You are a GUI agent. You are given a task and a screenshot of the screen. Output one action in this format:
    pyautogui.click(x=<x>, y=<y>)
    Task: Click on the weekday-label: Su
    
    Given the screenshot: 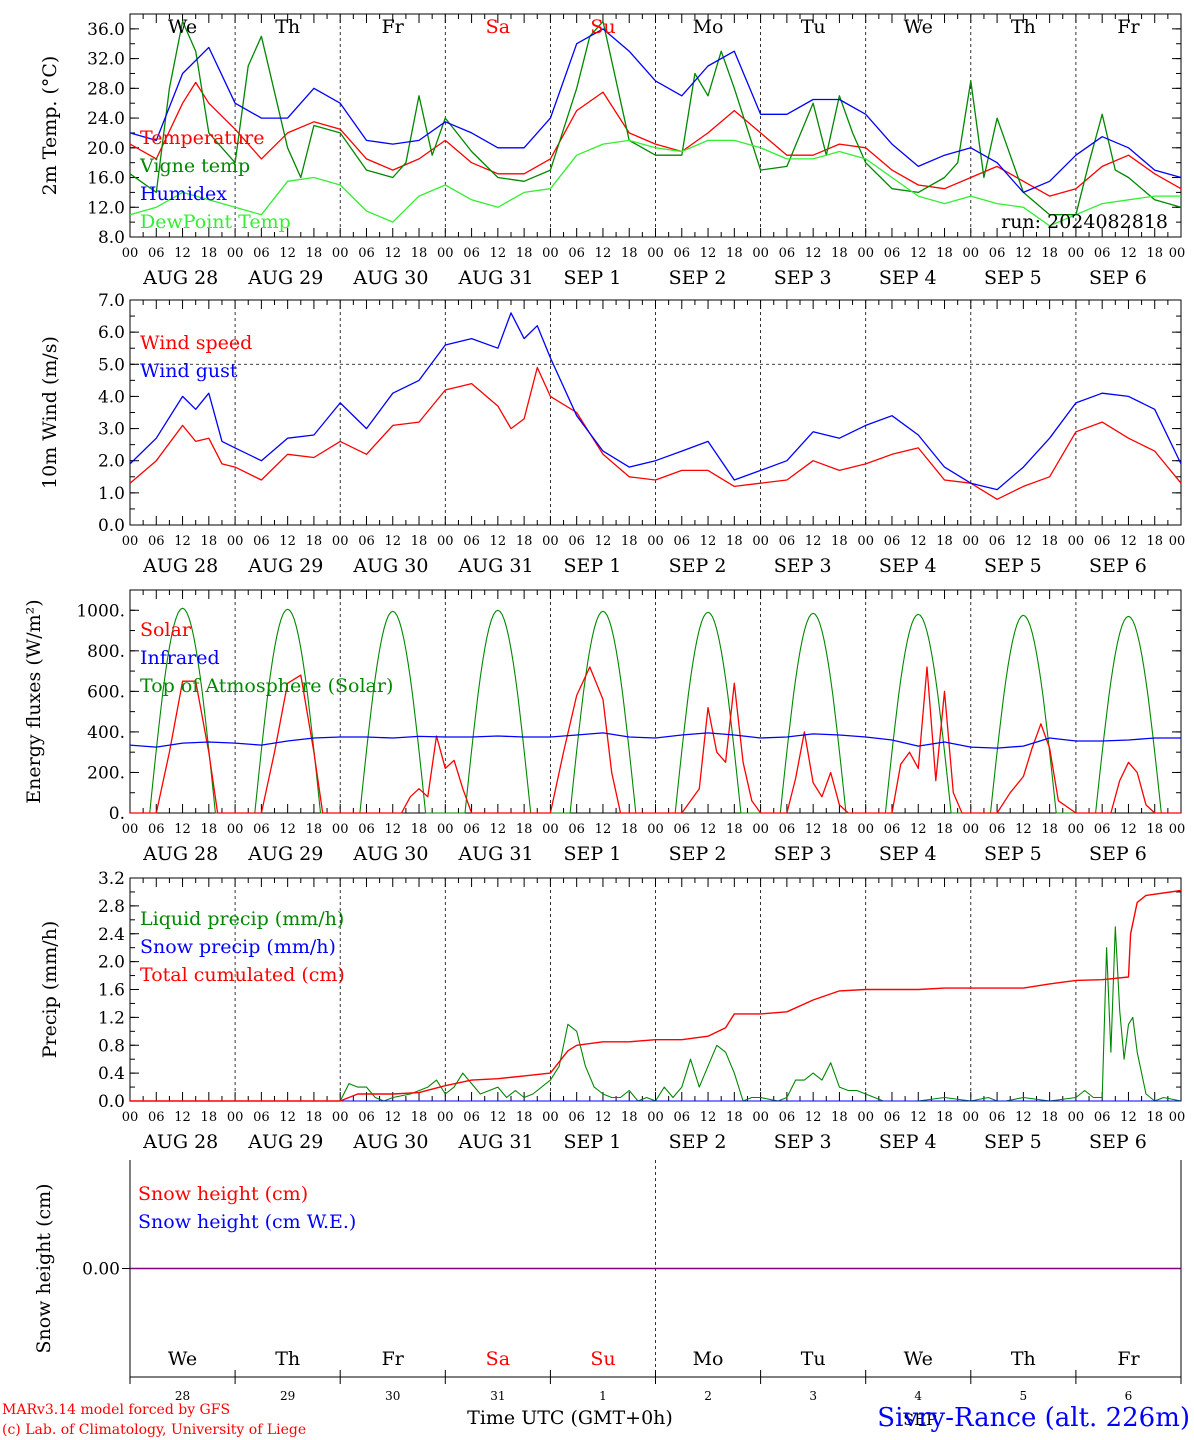 What is the action you would take?
    pyautogui.click(x=602, y=27)
    